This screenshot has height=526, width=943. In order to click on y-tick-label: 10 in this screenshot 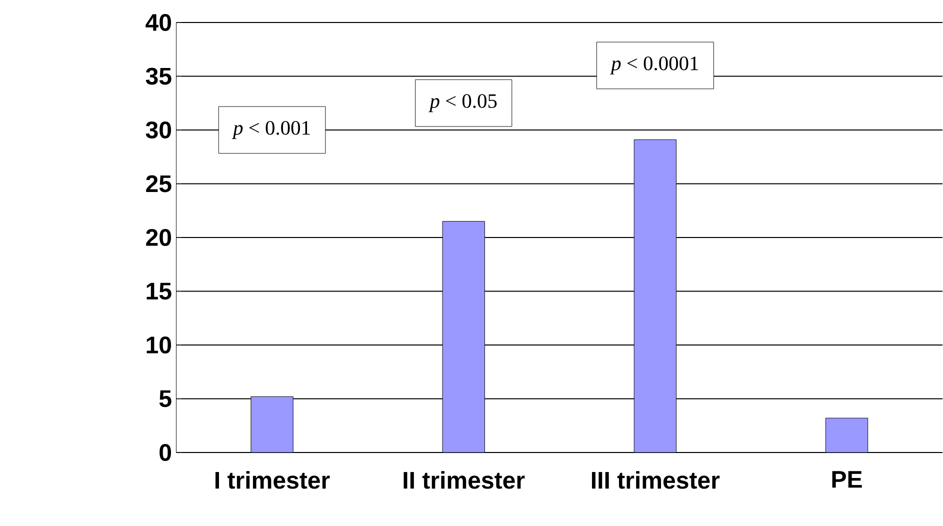, I will do `click(159, 345)`.